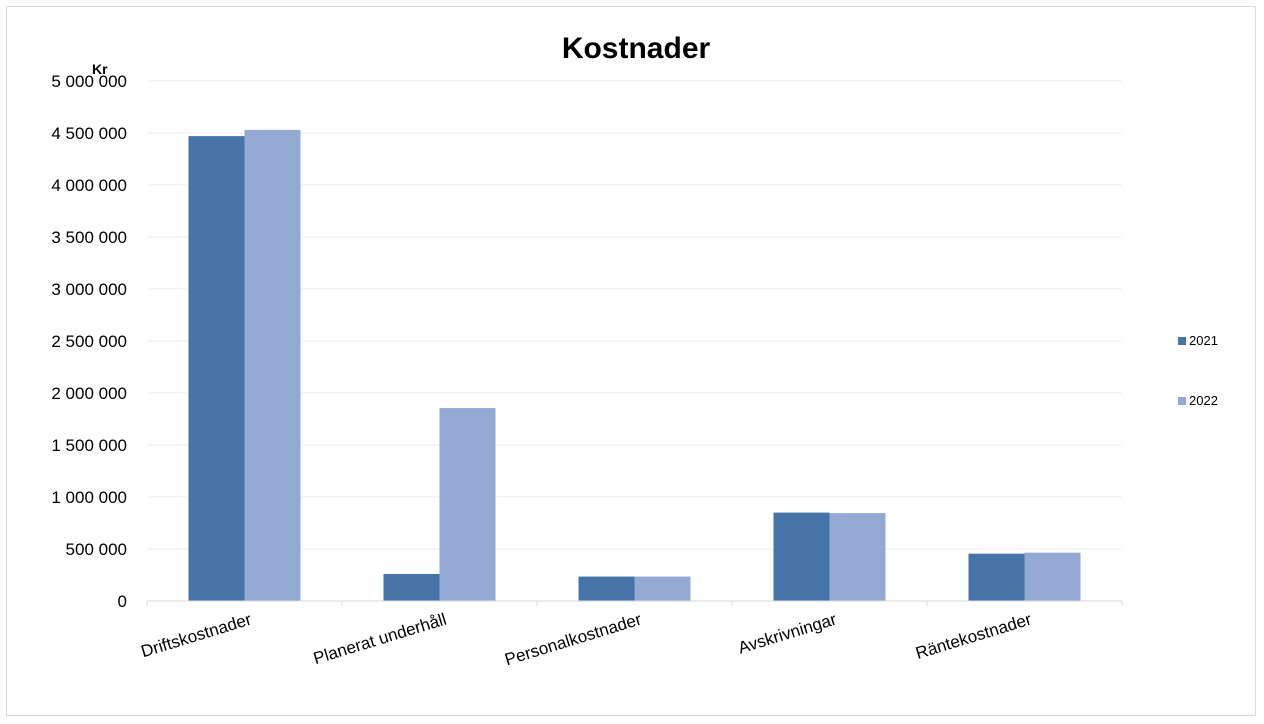 Image resolution: width=1264 pixels, height=724 pixels. Describe the element at coordinates (89, 393) in the screenshot. I see `y-tick-label: 2 000 000` at that location.